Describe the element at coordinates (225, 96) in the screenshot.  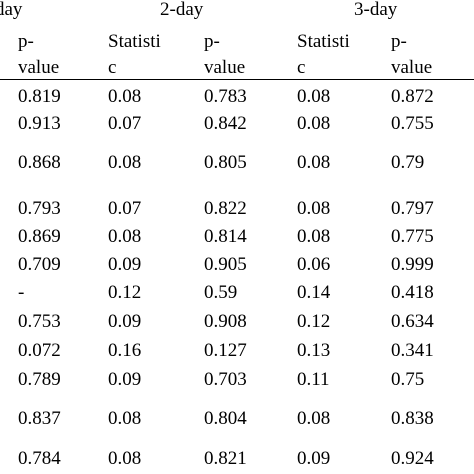
I see `table-cell: 0.783` at that location.